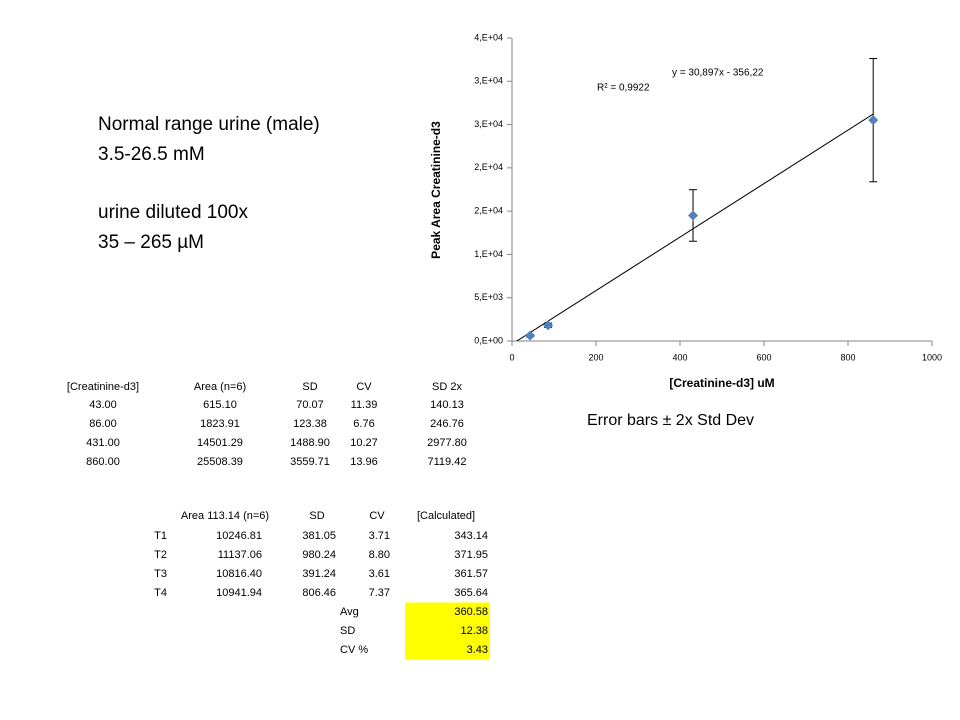 This screenshot has width=960, height=720. I want to click on y-axis-title: Peak Area Creatinine-d3, so click(436, 190).